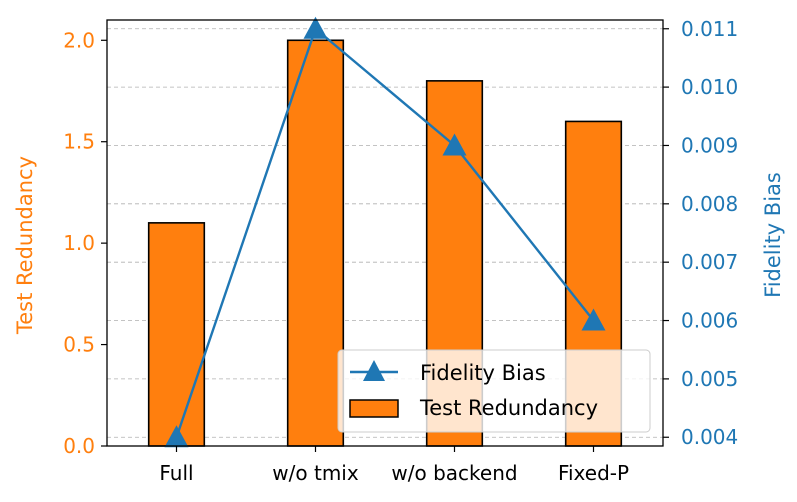  I want to click on right-tick-label: 0.011, so click(709, 29).